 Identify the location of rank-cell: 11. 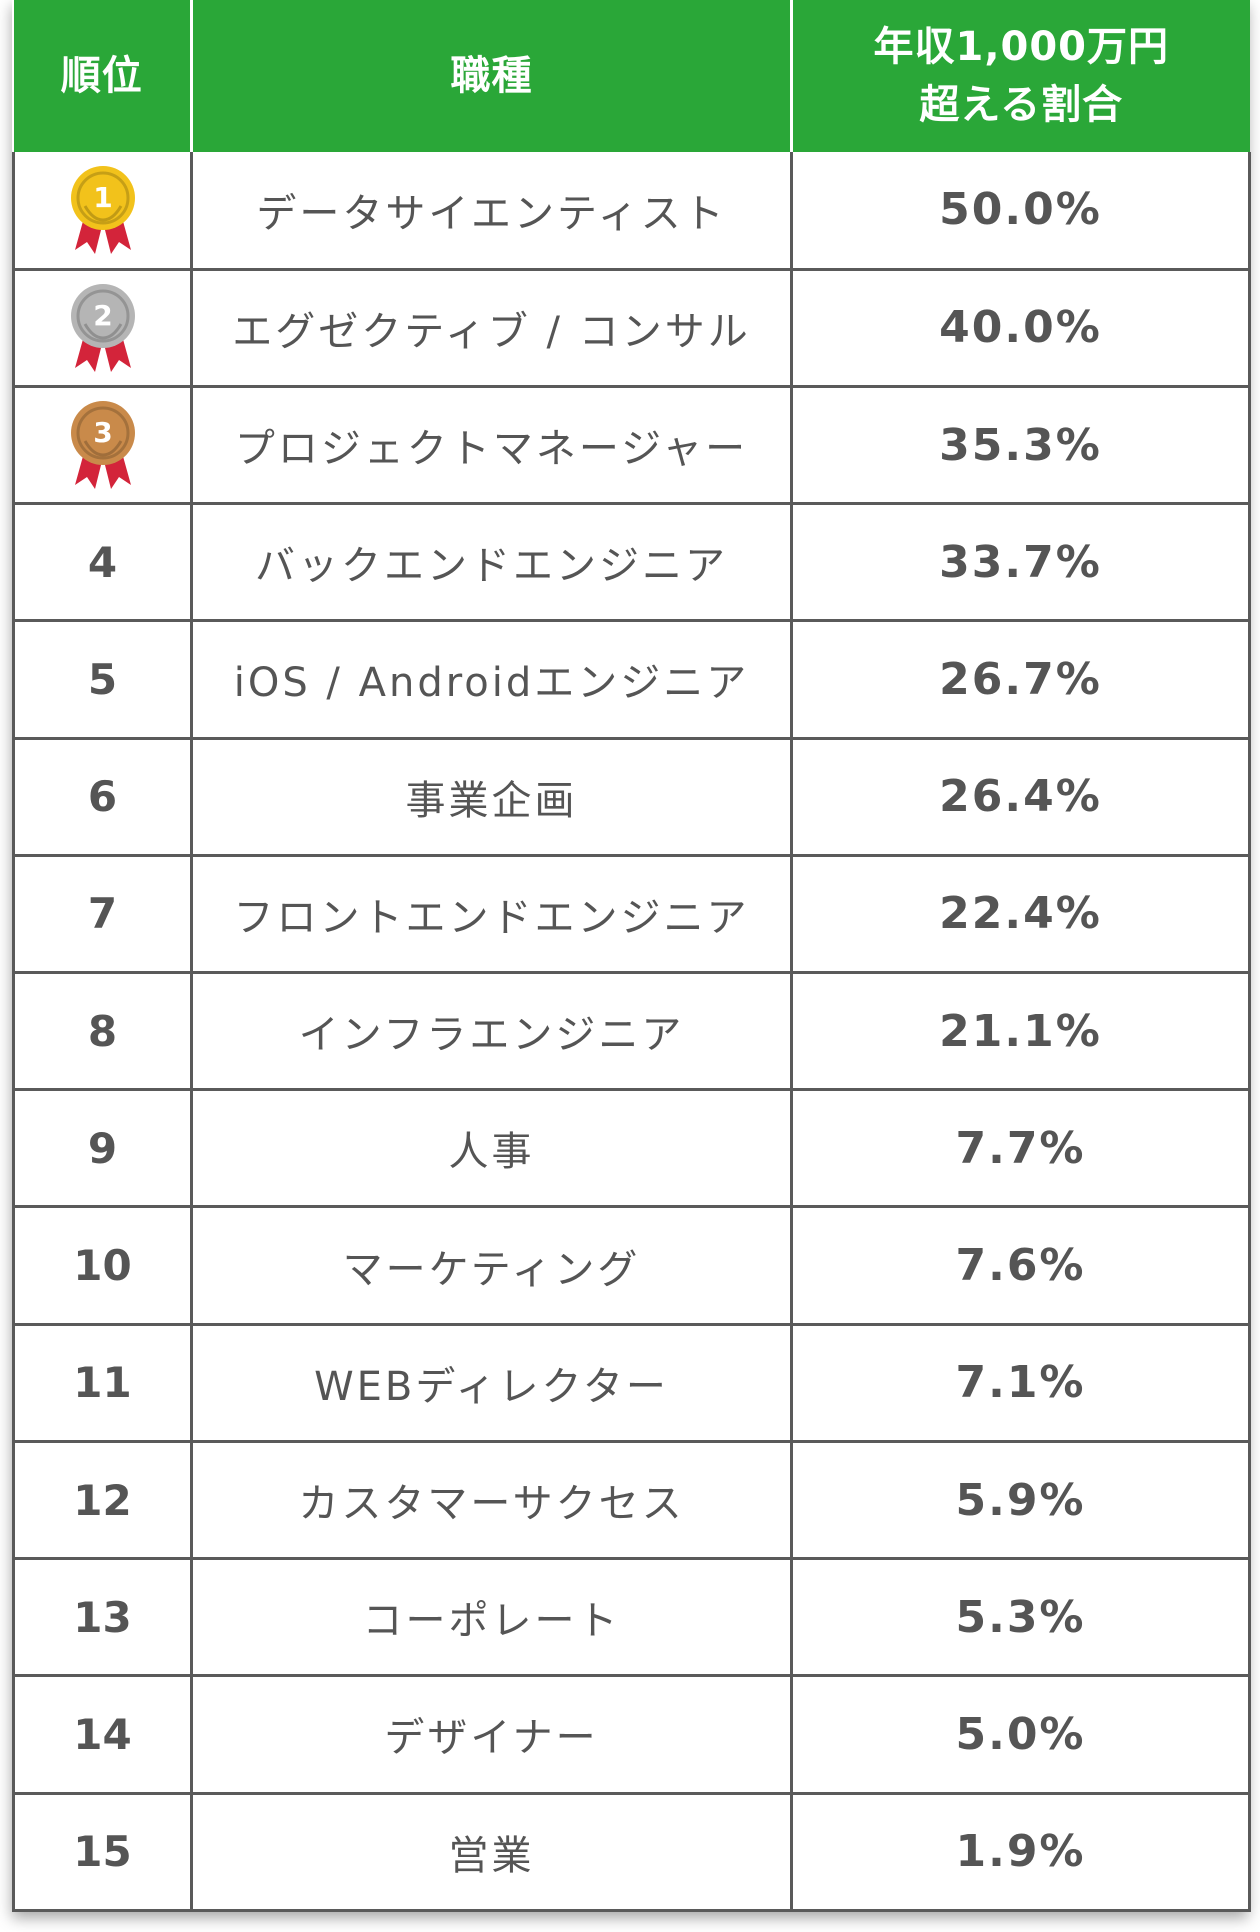
(102, 1382).